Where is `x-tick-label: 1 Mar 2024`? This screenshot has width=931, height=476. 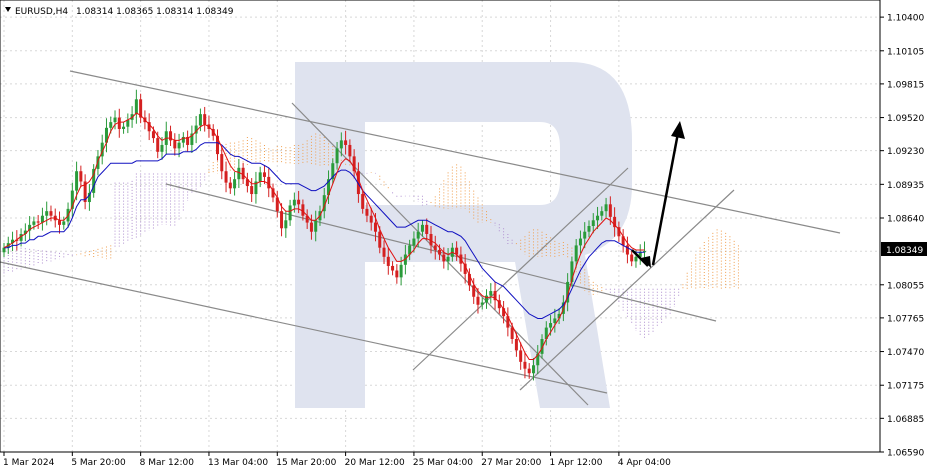 x-tick-label: 1 Mar 2024 is located at coordinates (29, 463).